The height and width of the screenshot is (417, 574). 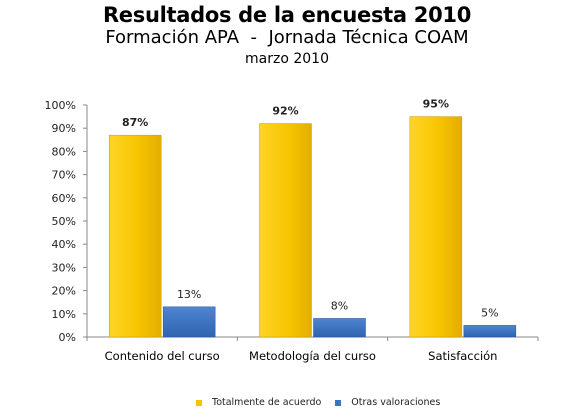 What do you see at coordinates (64, 221) in the screenshot?
I see `y-tick-label: 50%` at bounding box center [64, 221].